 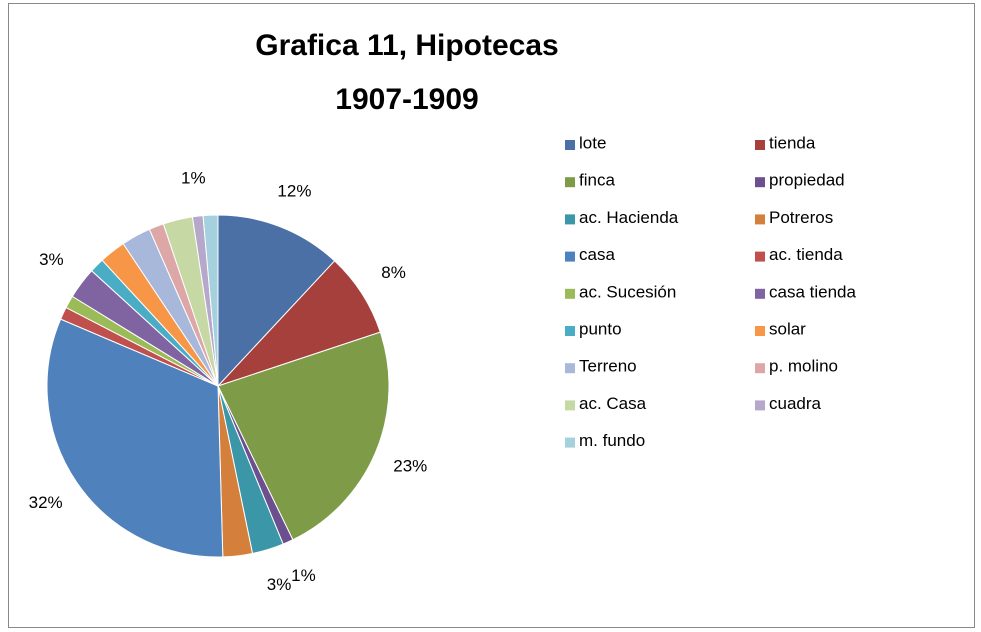 What do you see at coordinates (406, 99) in the screenshot?
I see `chart-title: 1907-1909` at bounding box center [406, 99].